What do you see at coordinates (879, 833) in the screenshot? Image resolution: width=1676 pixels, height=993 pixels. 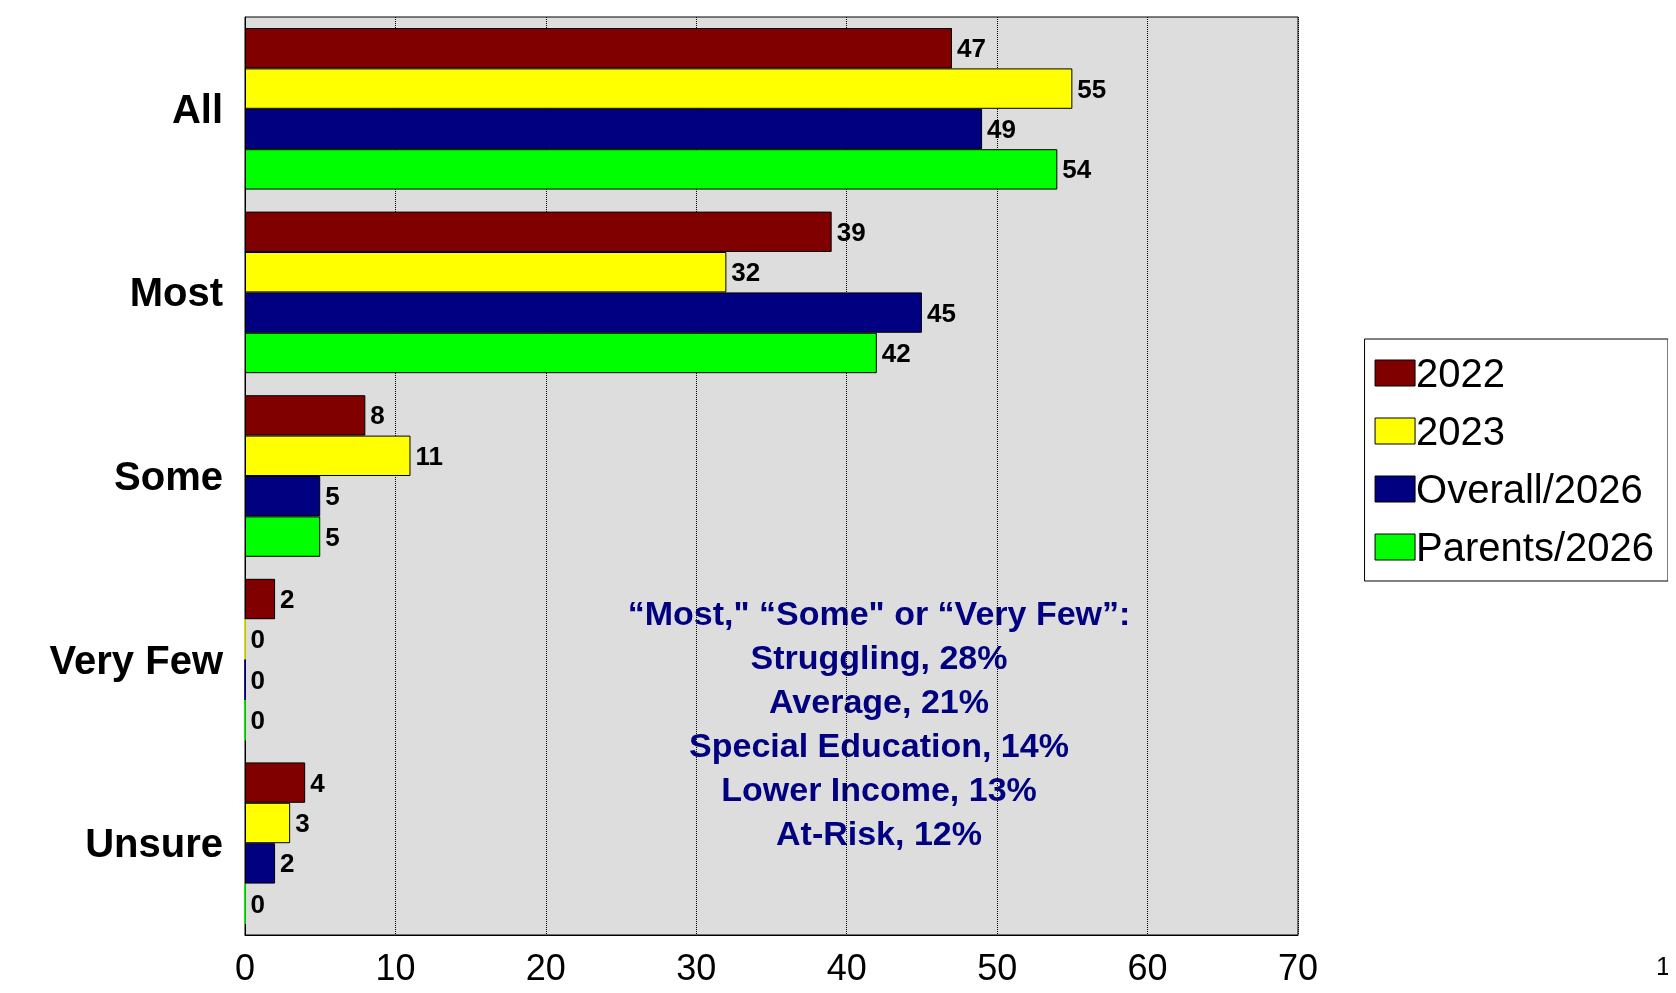 I see `annotation: At-Risk, 12%` at bounding box center [879, 833].